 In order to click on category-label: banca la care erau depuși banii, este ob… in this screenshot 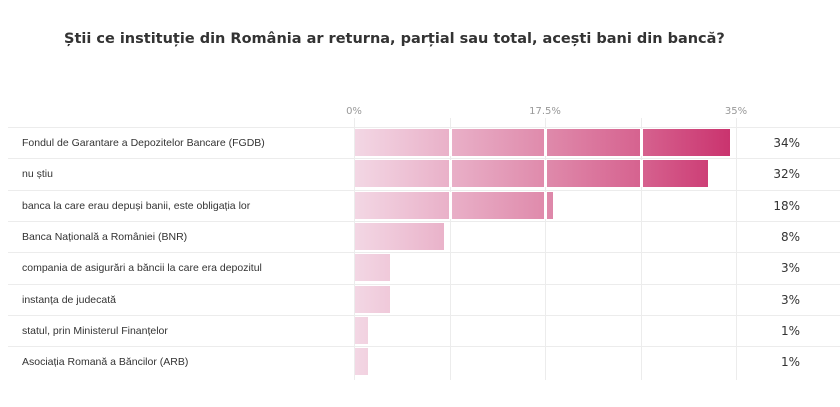, I will do `click(136, 205)`.